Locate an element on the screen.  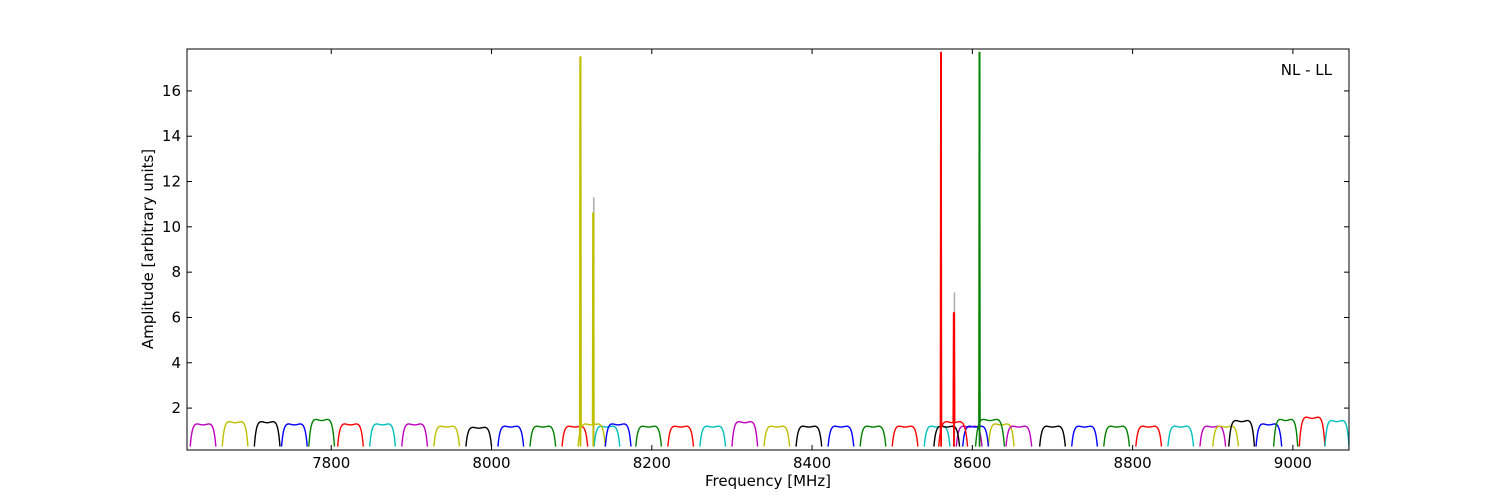
y-tick-label: 14 is located at coordinates (171, 136).